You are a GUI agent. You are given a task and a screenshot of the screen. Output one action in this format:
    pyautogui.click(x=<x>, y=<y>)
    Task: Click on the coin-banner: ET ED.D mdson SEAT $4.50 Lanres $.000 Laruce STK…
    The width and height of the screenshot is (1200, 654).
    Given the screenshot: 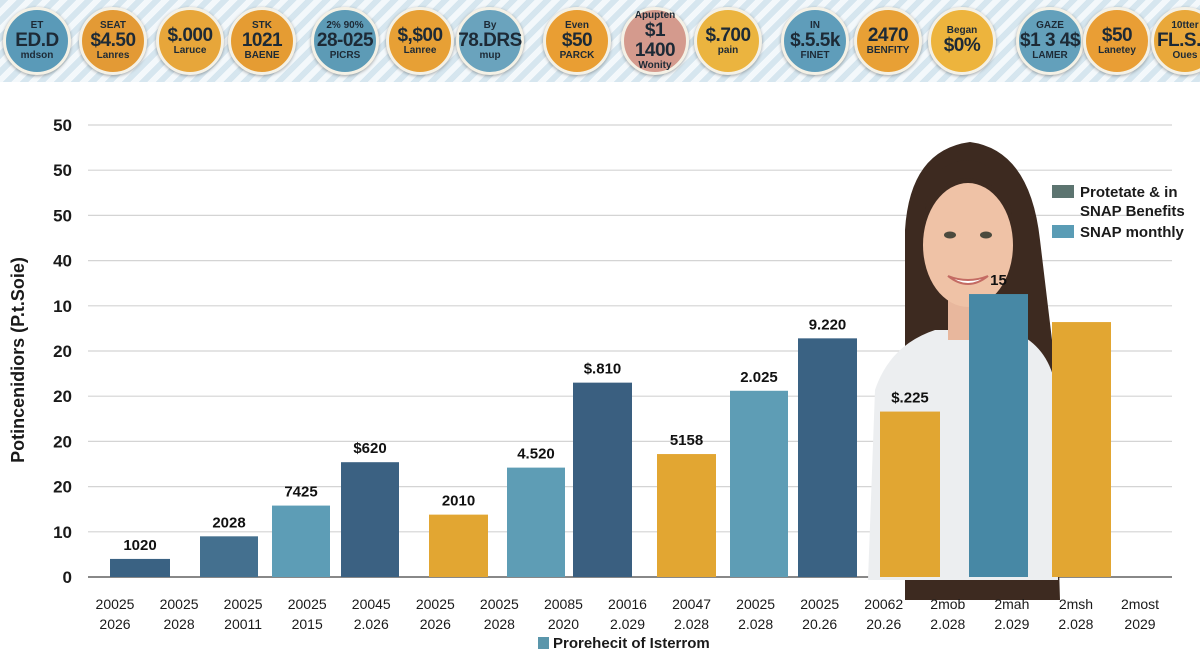 What is the action you would take?
    pyautogui.click(x=600, y=41)
    